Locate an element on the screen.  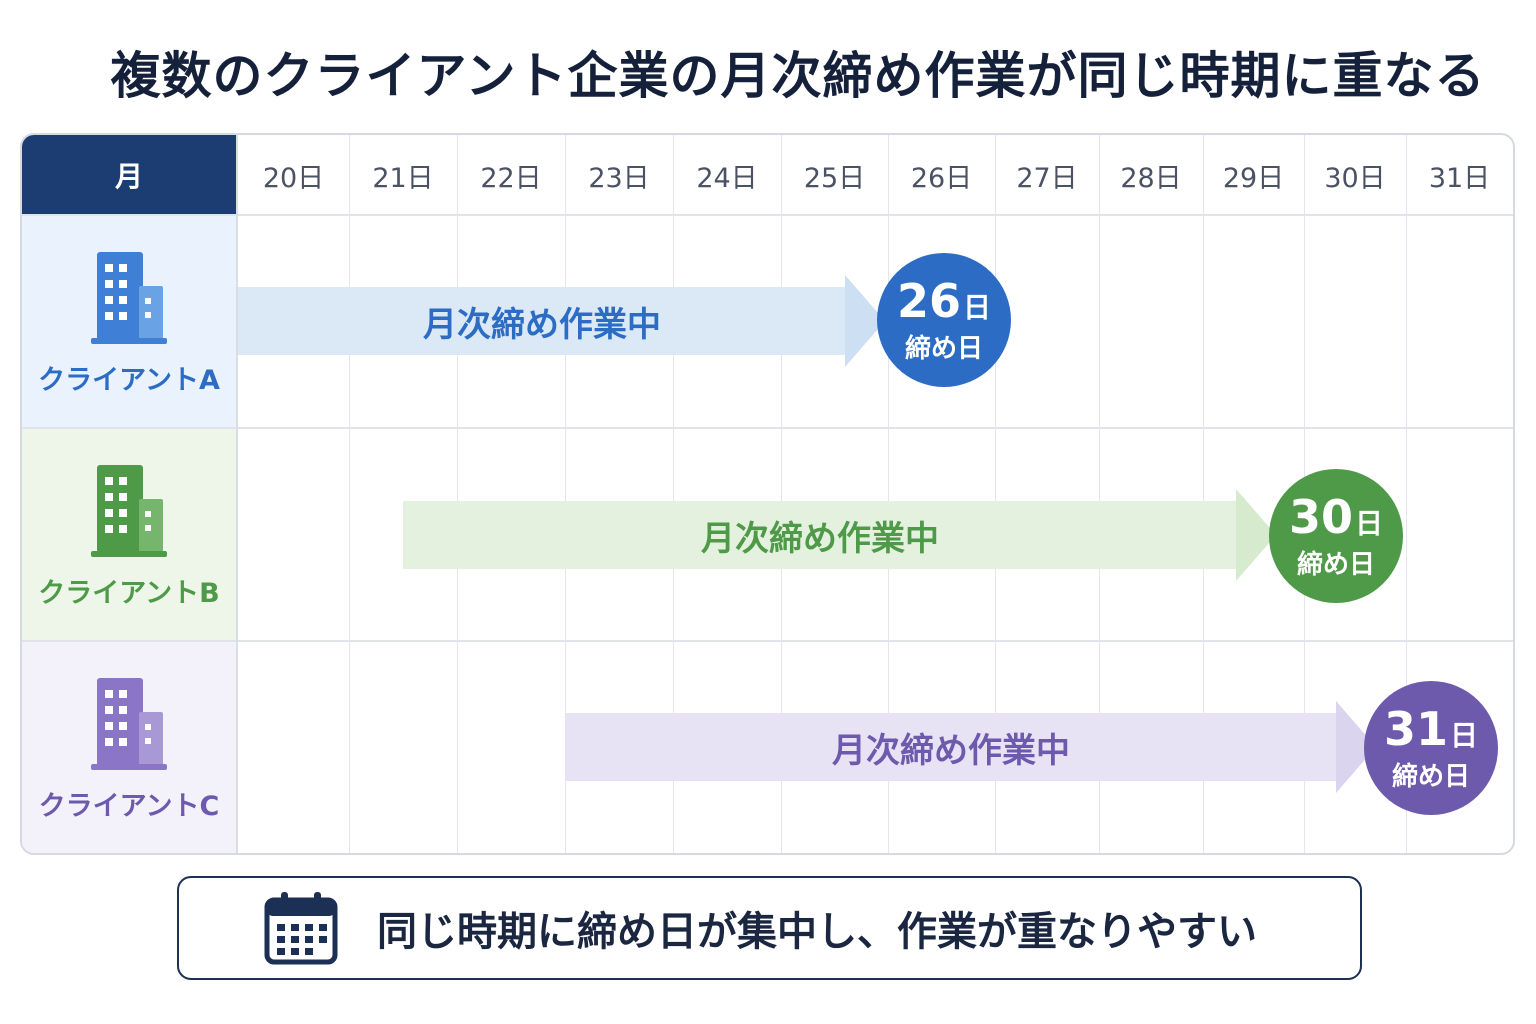
deadline-badge-a: 26日 締め日 is located at coordinates (944, 320).